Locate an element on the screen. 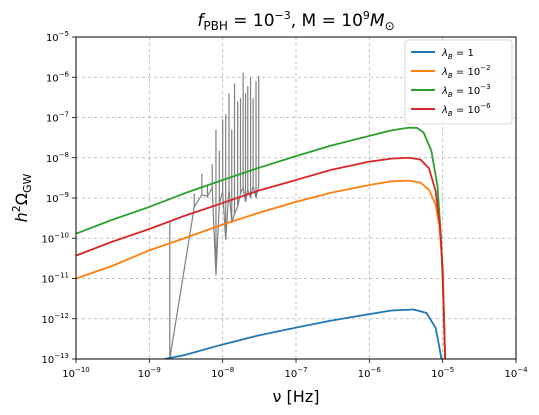 Image resolution: width=539 pixels, height=415 pixels. y-axis-label: h2ΩGW is located at coordinates (22, 197).